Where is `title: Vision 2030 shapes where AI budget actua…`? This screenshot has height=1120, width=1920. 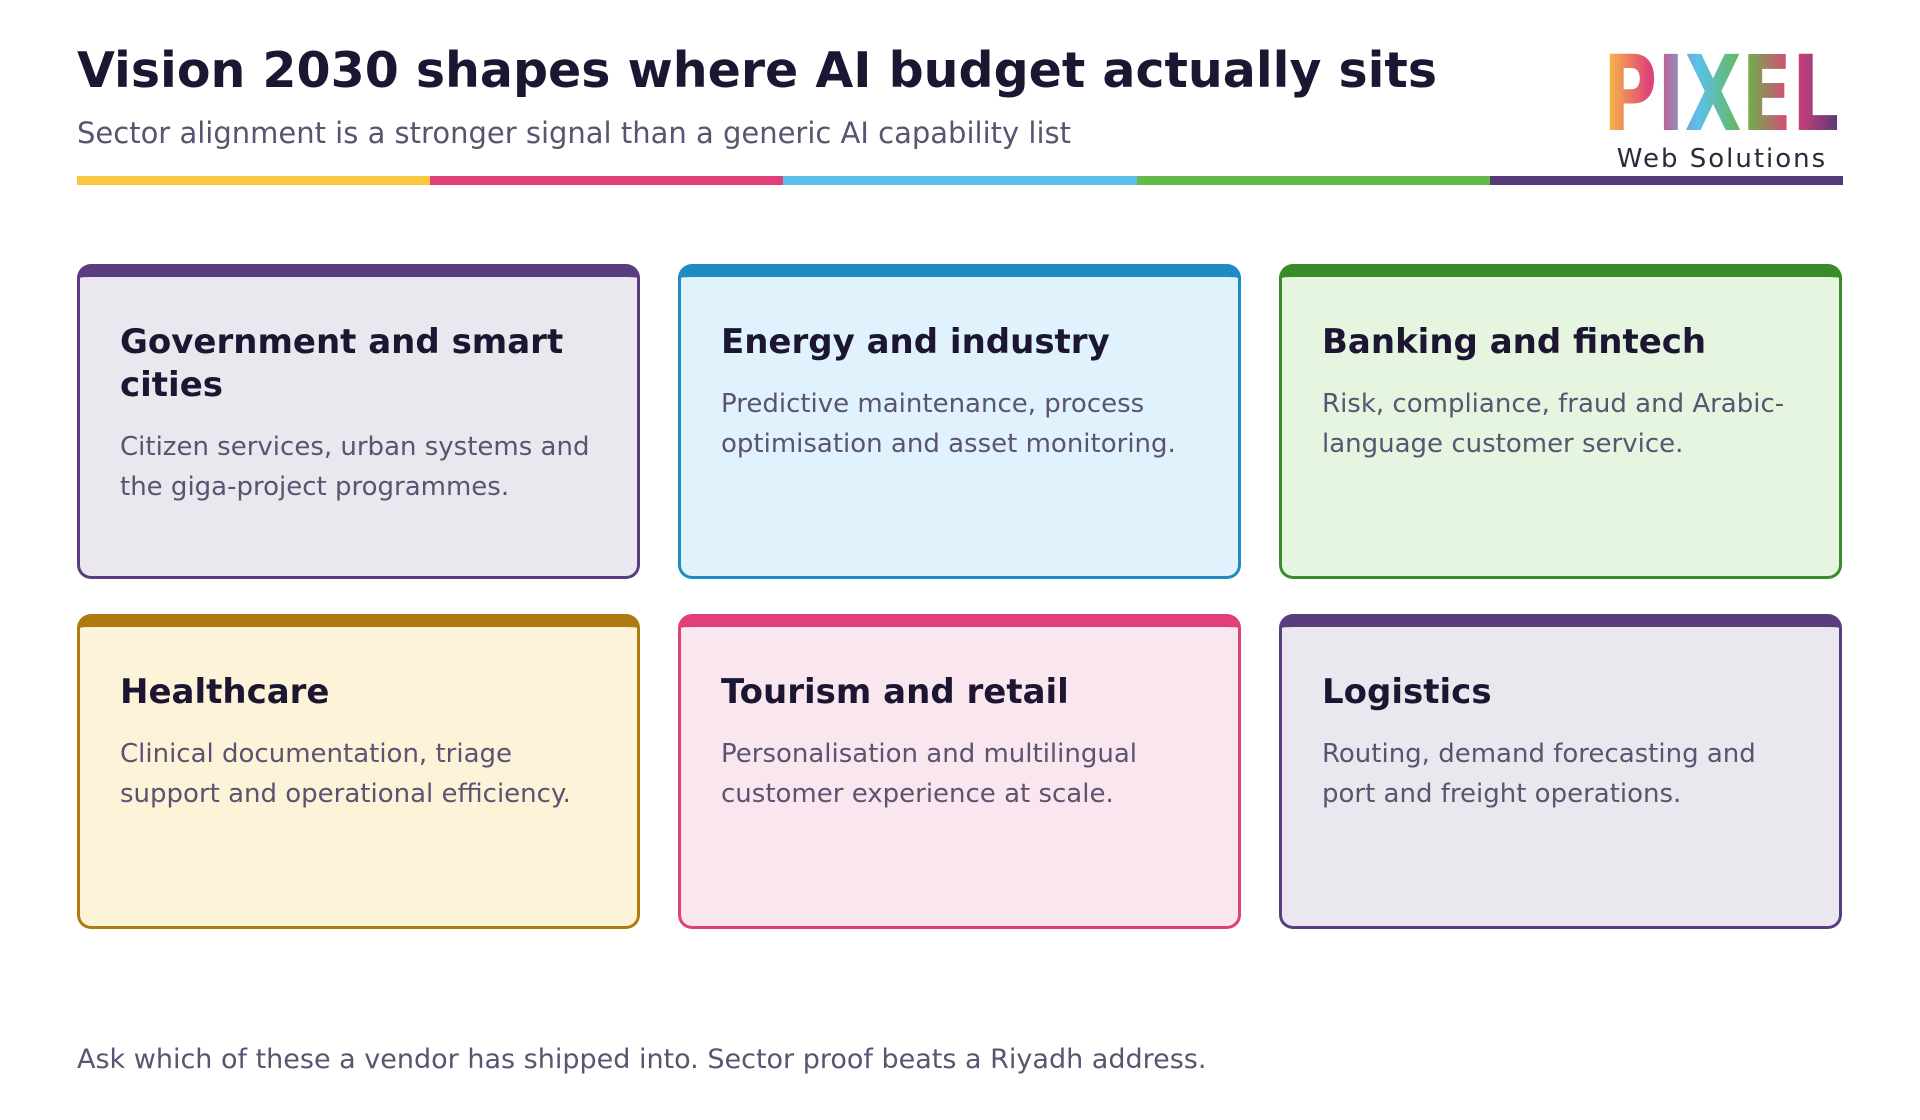
title: Vision 2030 shapes where AI budget actua… is located at coordinates (757, 70).